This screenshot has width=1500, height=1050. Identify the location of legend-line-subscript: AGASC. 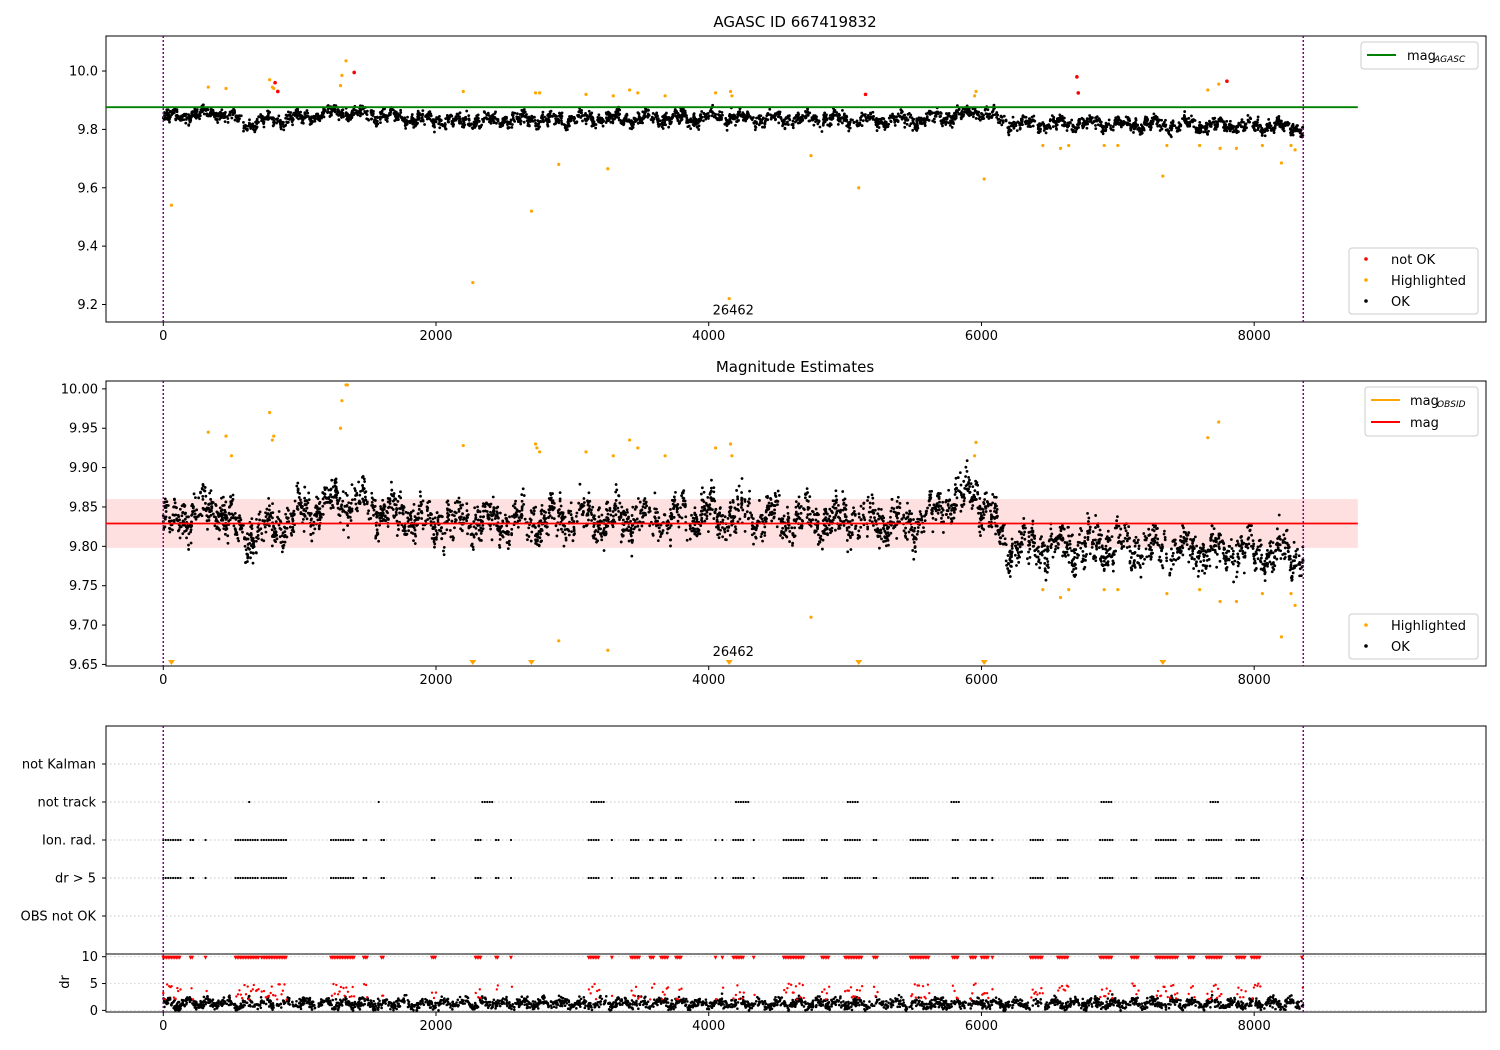
(1449, 60).